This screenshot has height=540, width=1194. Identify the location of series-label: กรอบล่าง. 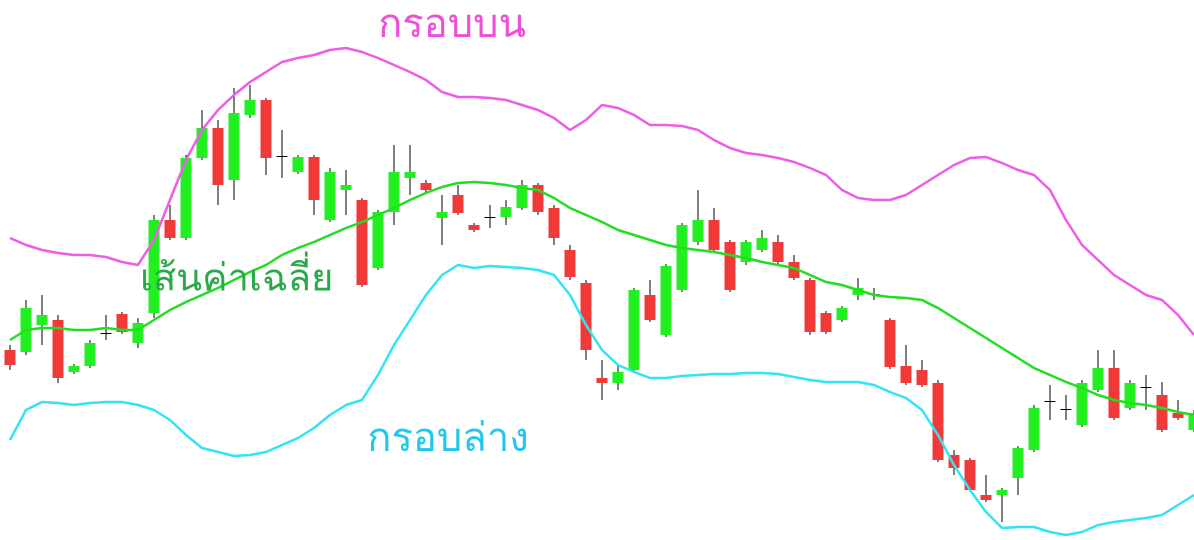
(448, 438).